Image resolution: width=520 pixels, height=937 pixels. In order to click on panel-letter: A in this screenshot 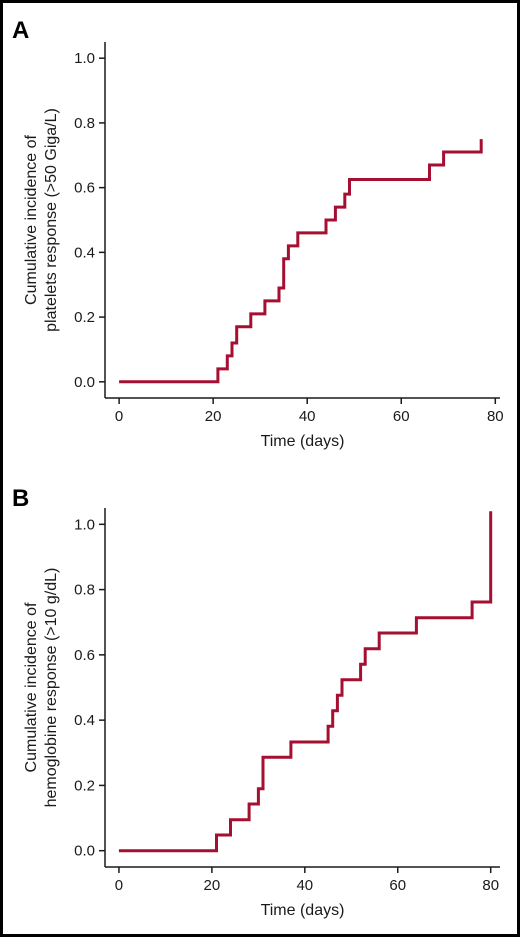, I will do `click(20, 30)`.